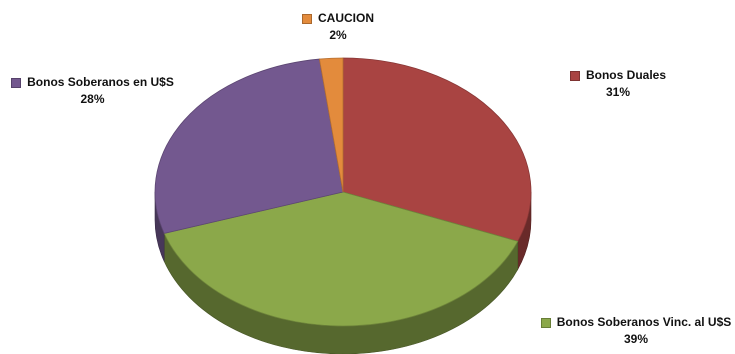  Describe the element at coordinates (307, 18) in the screenshot. I see `legend-swatch-caucion` at that location.